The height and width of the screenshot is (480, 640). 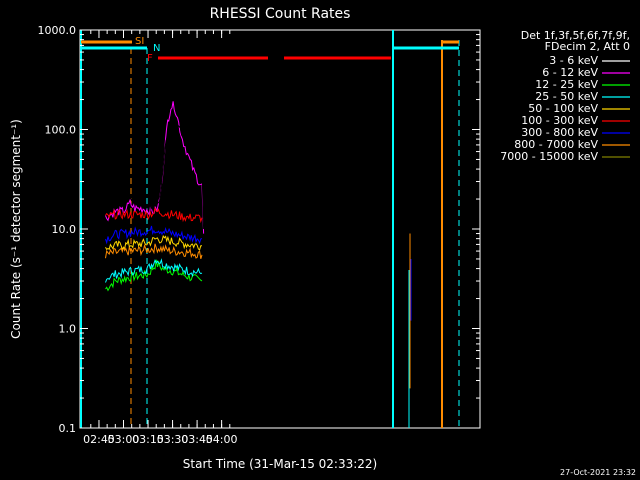 I want to click on y-tick-label: 100.0, so click(x=61, y=130).